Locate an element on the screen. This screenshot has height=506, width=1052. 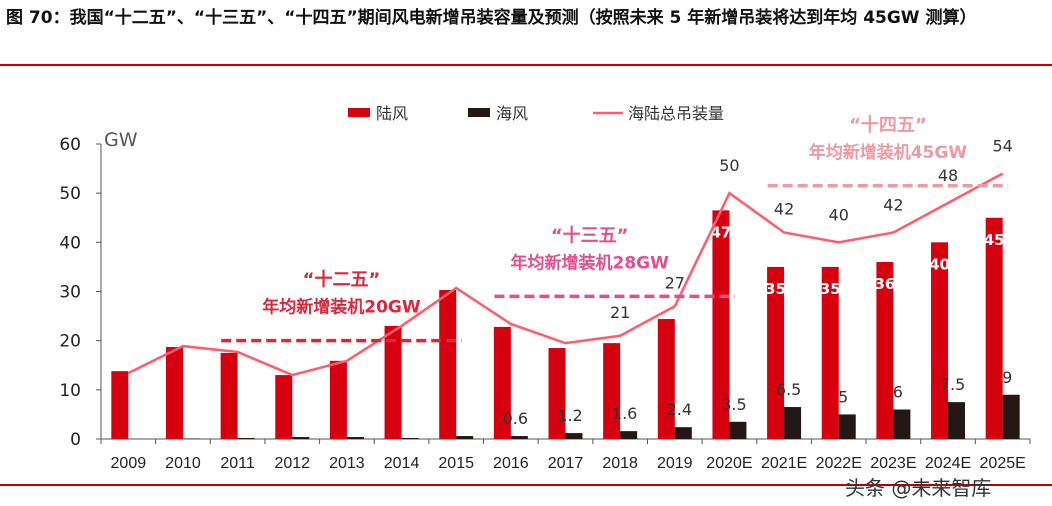
divider-top is located at coordinates (526, 65).